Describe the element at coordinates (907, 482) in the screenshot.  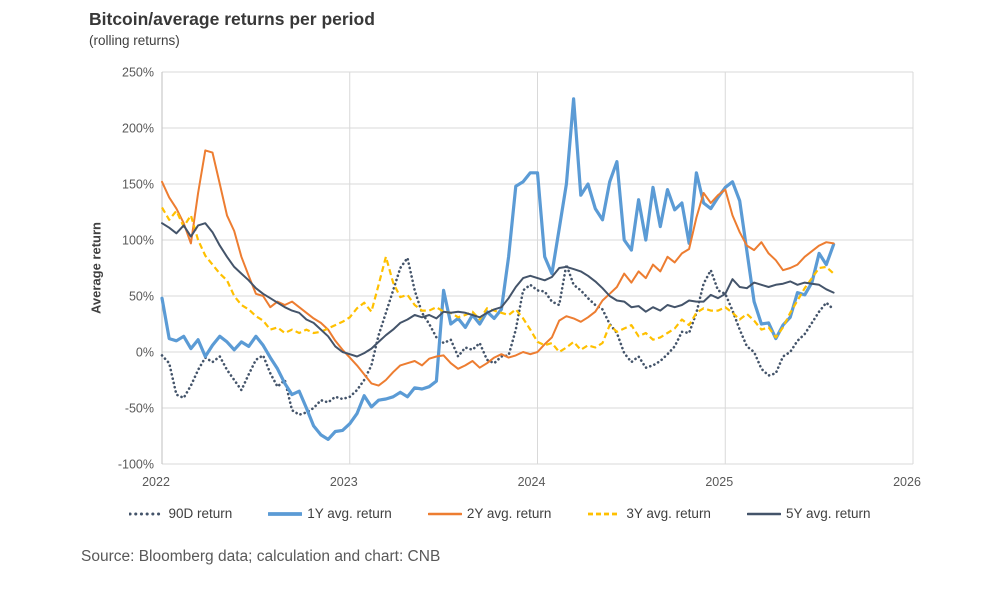
I see `x-tick-label: 2026` at that location.